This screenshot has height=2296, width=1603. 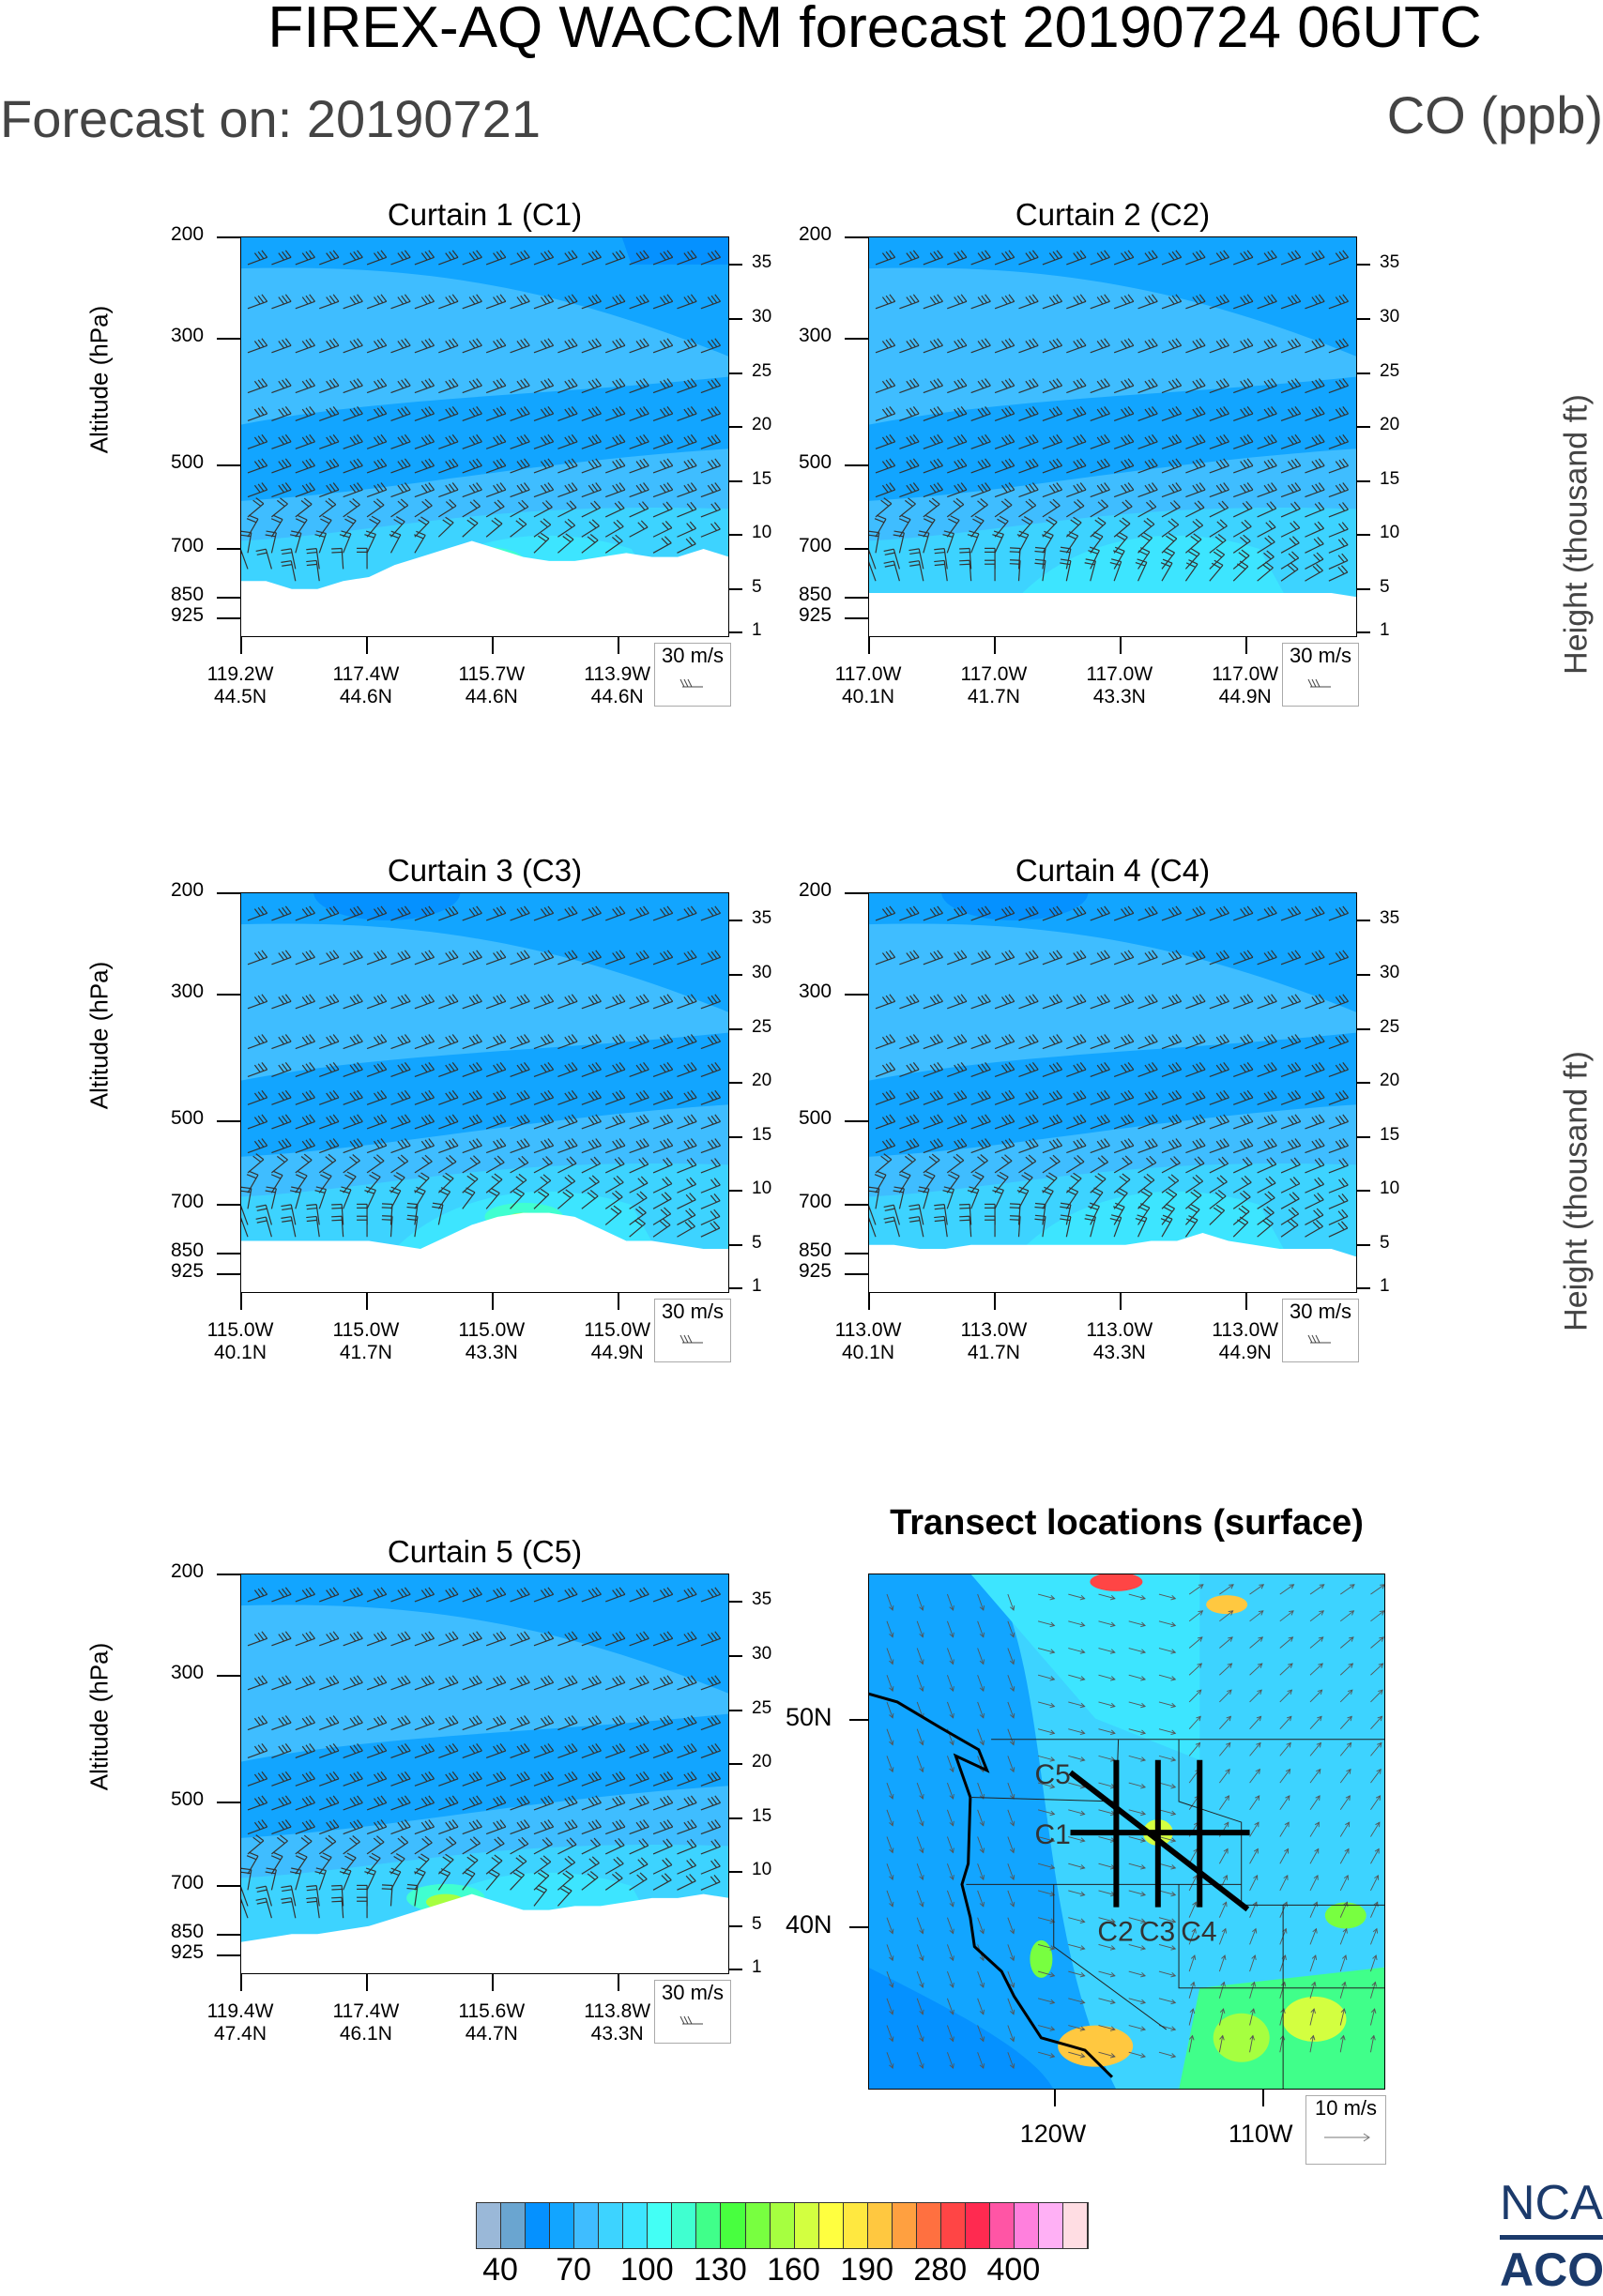 What do you see at coordinates (366, 2011) in the screenshot?
I see `x-tick-lon: 117.4W` at bounding box center [366, 2011].